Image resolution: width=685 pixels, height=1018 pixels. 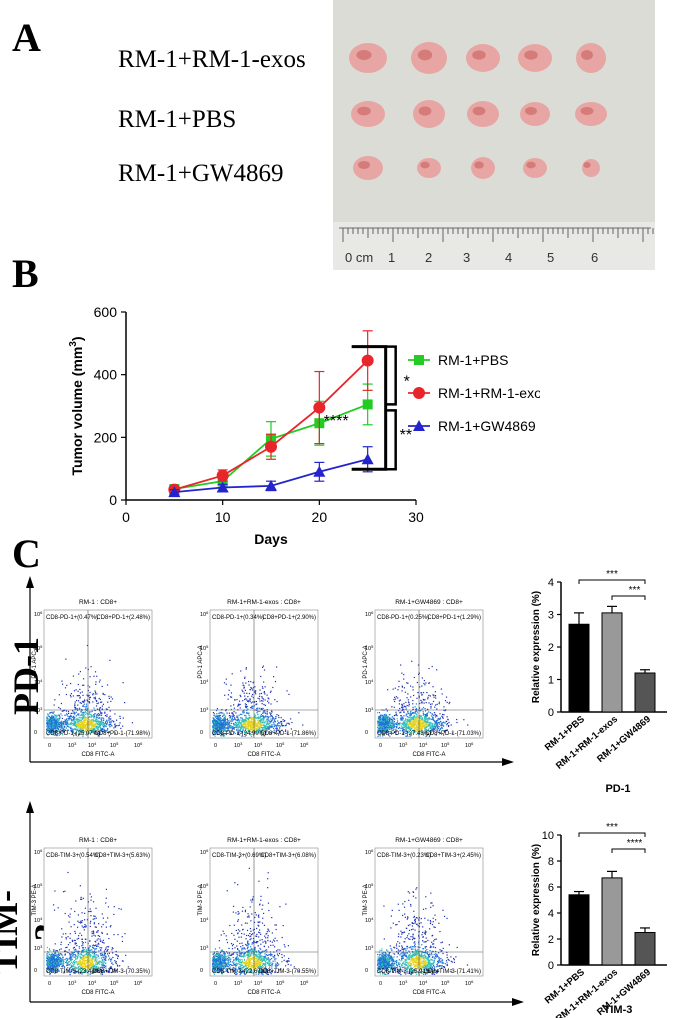 What do you see at coordinates (177, 119) in the screenshot?
I see `group-label-pbs: RM-1+PBS` at bounding box center [177, 119].